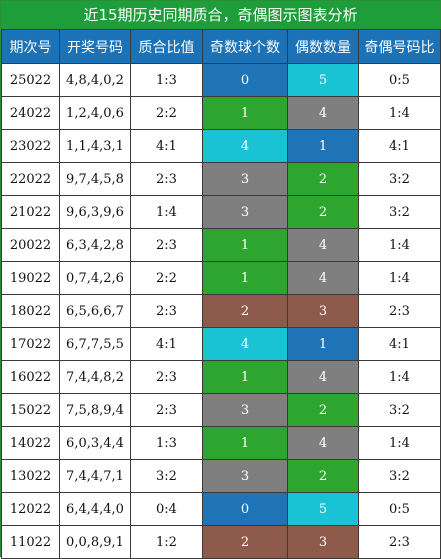  I want to click on table-row: 15022 7,5,8,9,4 2:3 3 2 3:2, so click(221, 410).